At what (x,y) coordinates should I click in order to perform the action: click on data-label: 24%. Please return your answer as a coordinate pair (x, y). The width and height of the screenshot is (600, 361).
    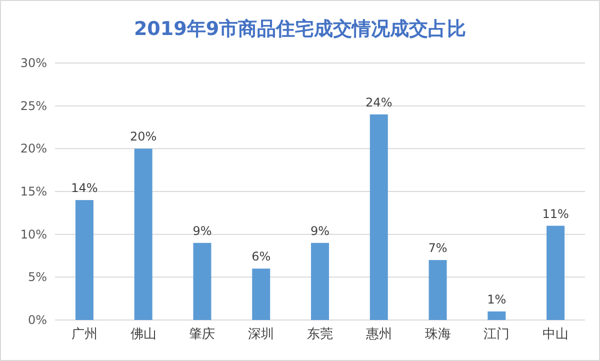
    Looking at the image, I should click on (379, 102).